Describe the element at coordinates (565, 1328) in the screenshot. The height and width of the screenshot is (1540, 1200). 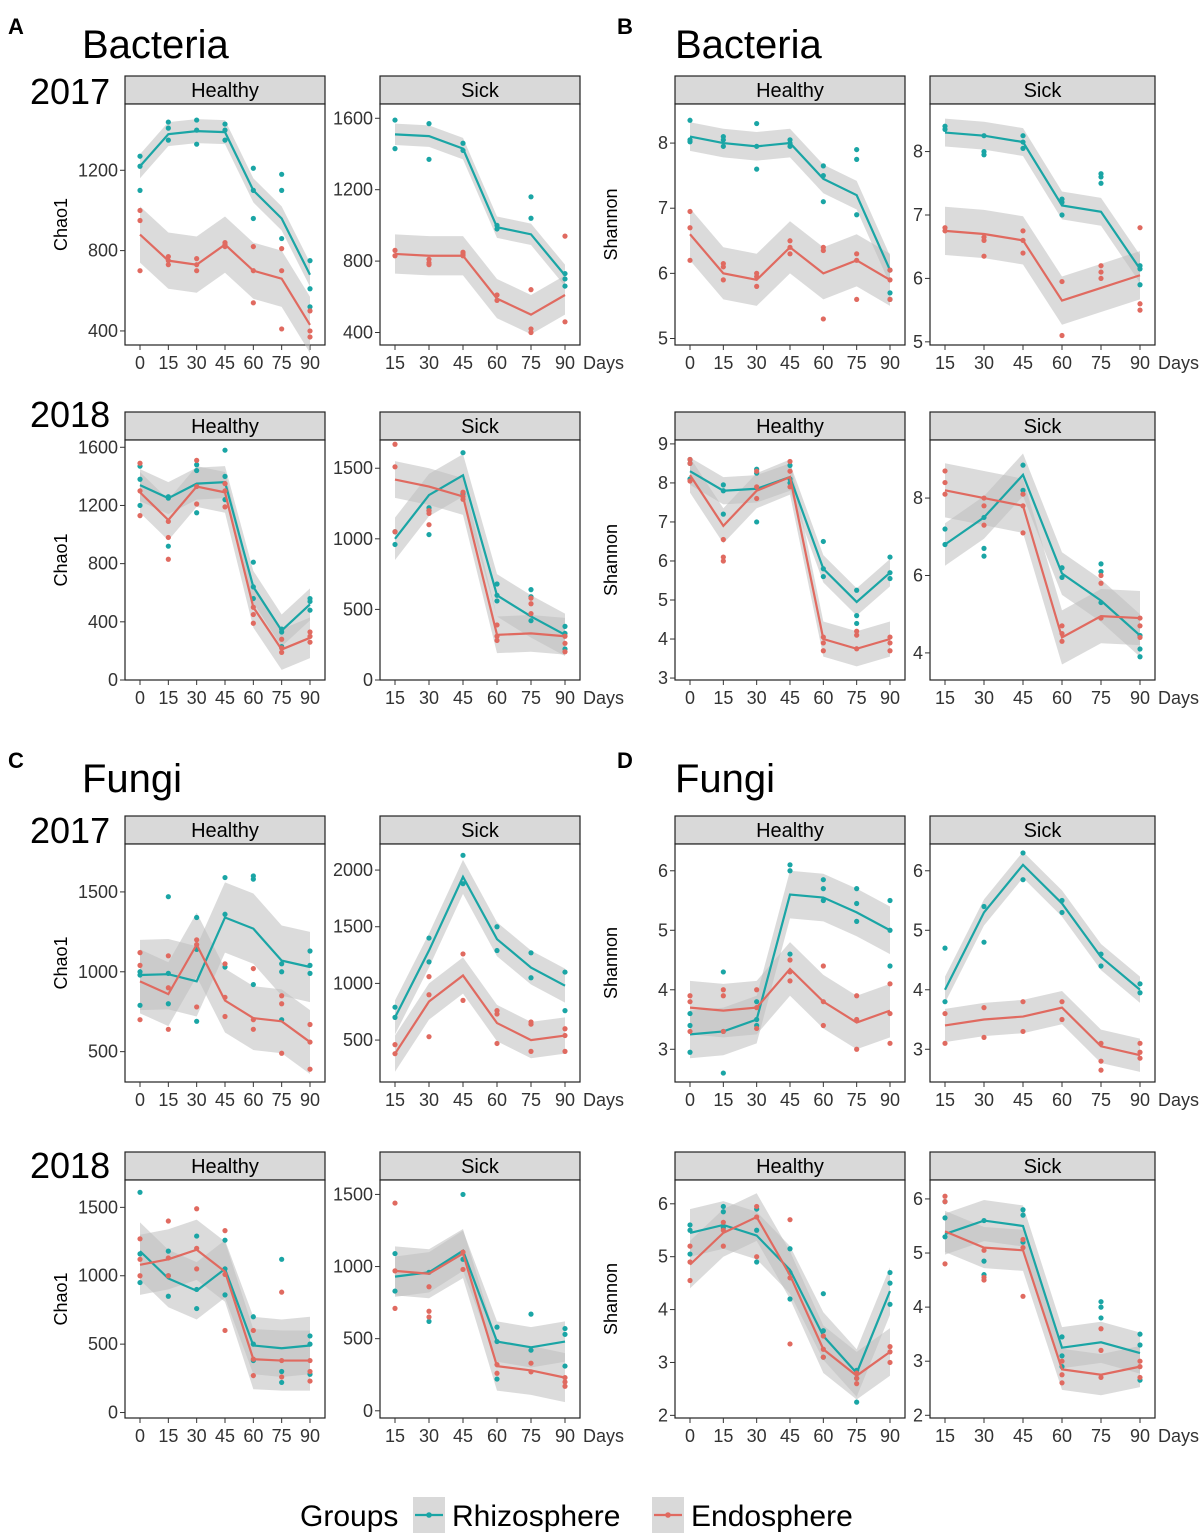
I see `data-point-rhizosphere-c-2018-sick` at that location.